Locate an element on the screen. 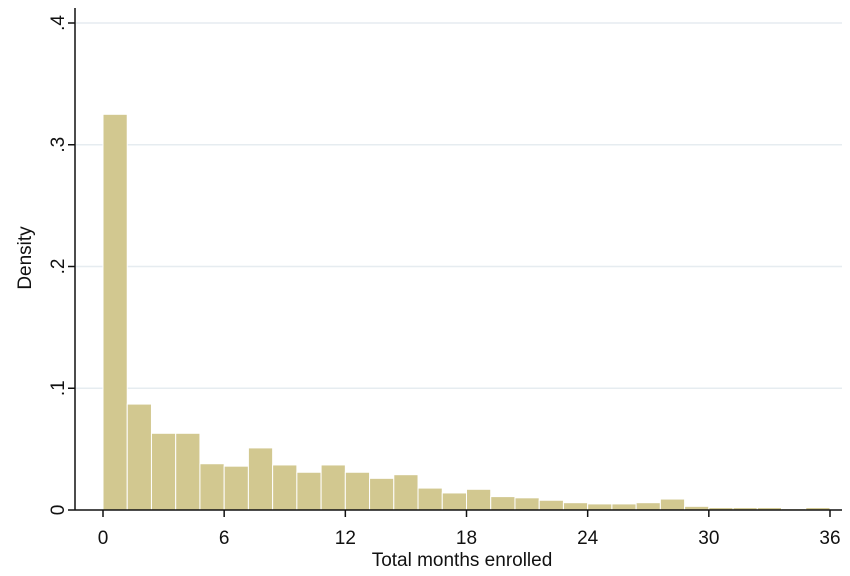 Image resolution: width=850 pixels, height=576 pixels. x-axis-ticks: 0 6 12 18 24 30 36 is located at coordinates (469, 529).